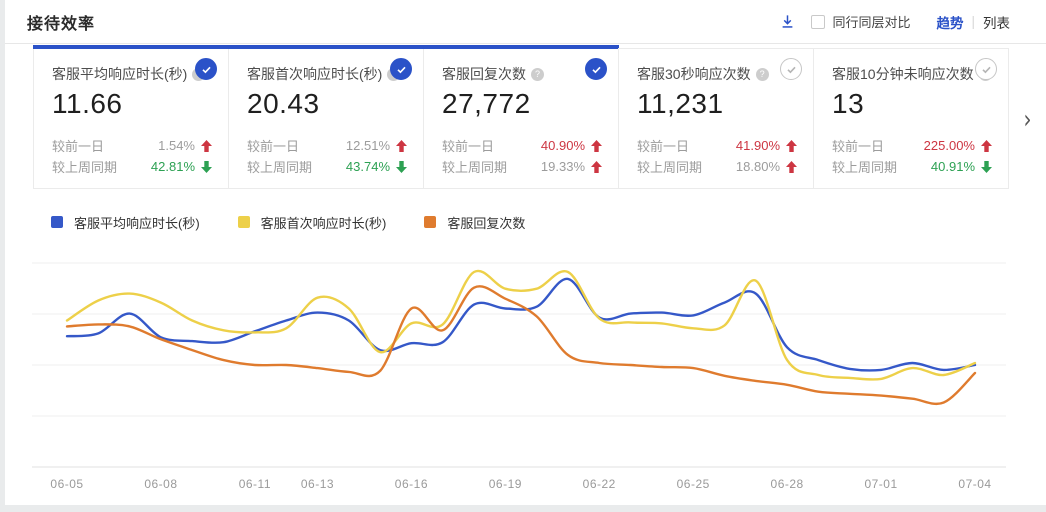 This screenshot has width=1046, height=512. What do you see at coordinates (680, 103) in the screenshot?
I see `card-value: 11,231` at bounding box center [680, 103].